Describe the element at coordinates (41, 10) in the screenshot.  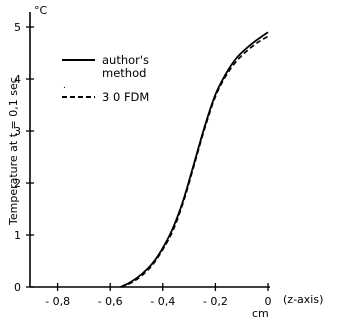
I see `y-axis-unit: °C` at that location.